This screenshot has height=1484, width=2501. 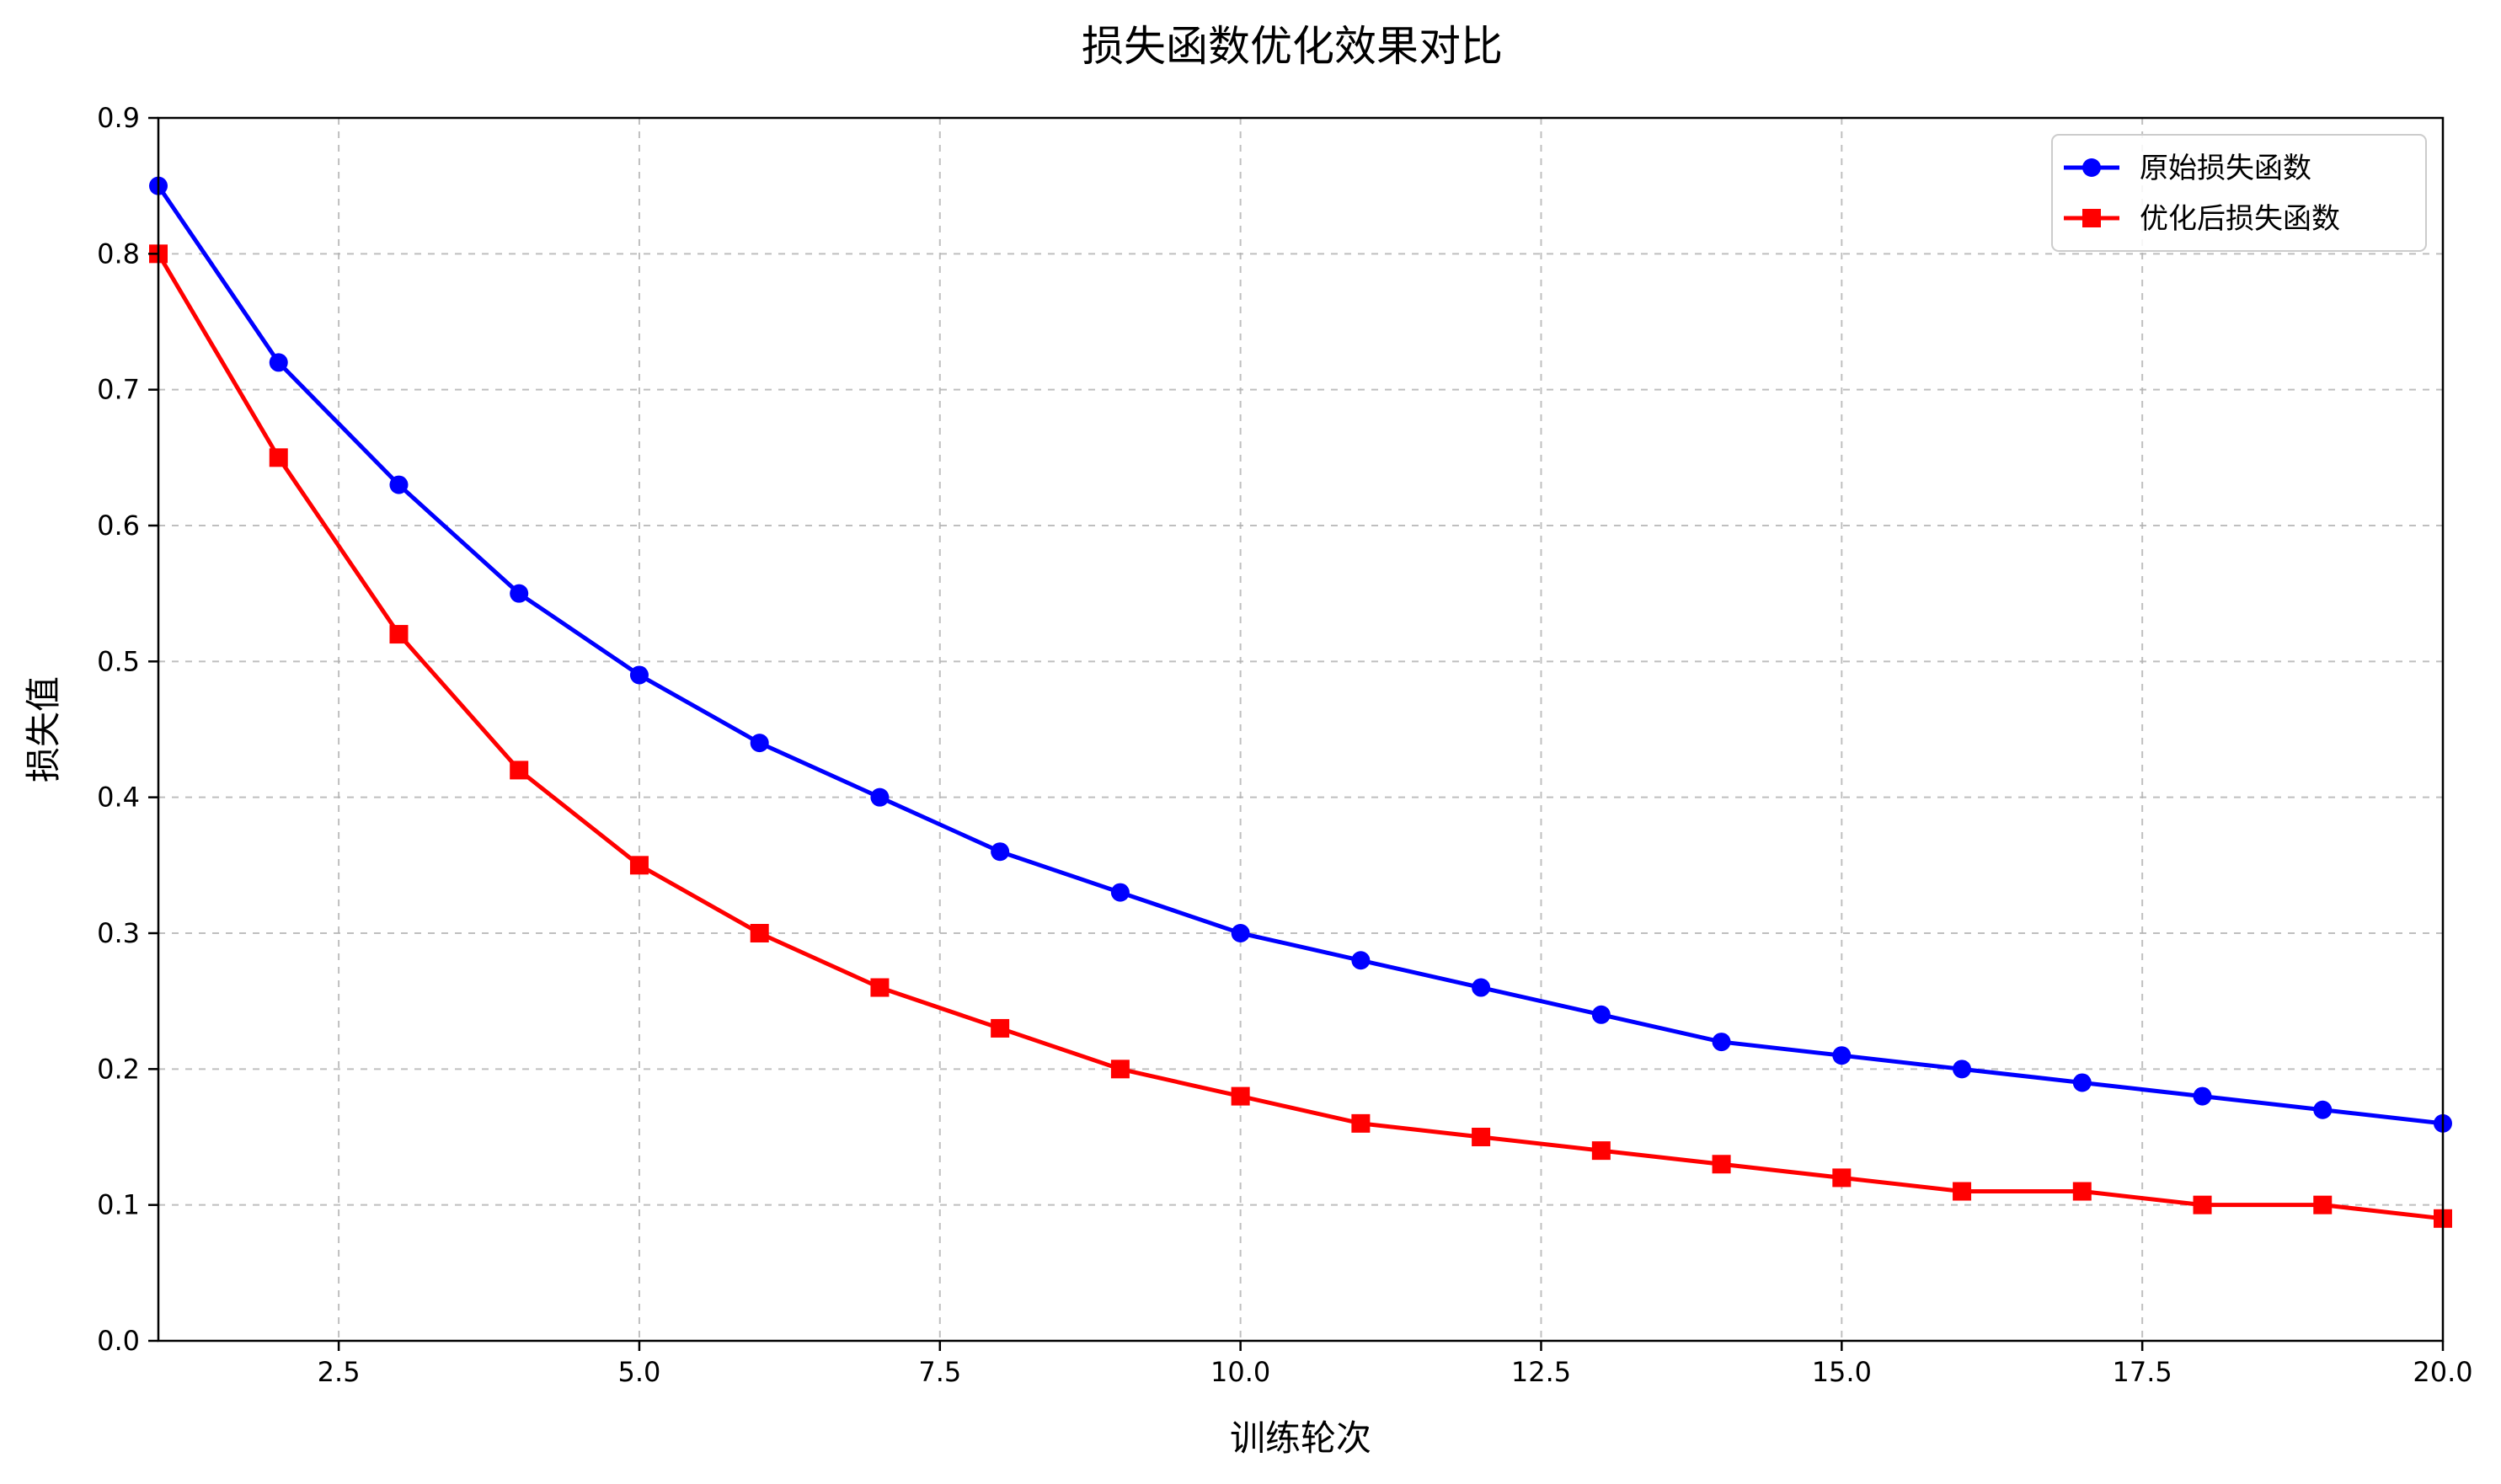 I want to click on y-tick-label: 0.0, so click(x=118, y=1341).